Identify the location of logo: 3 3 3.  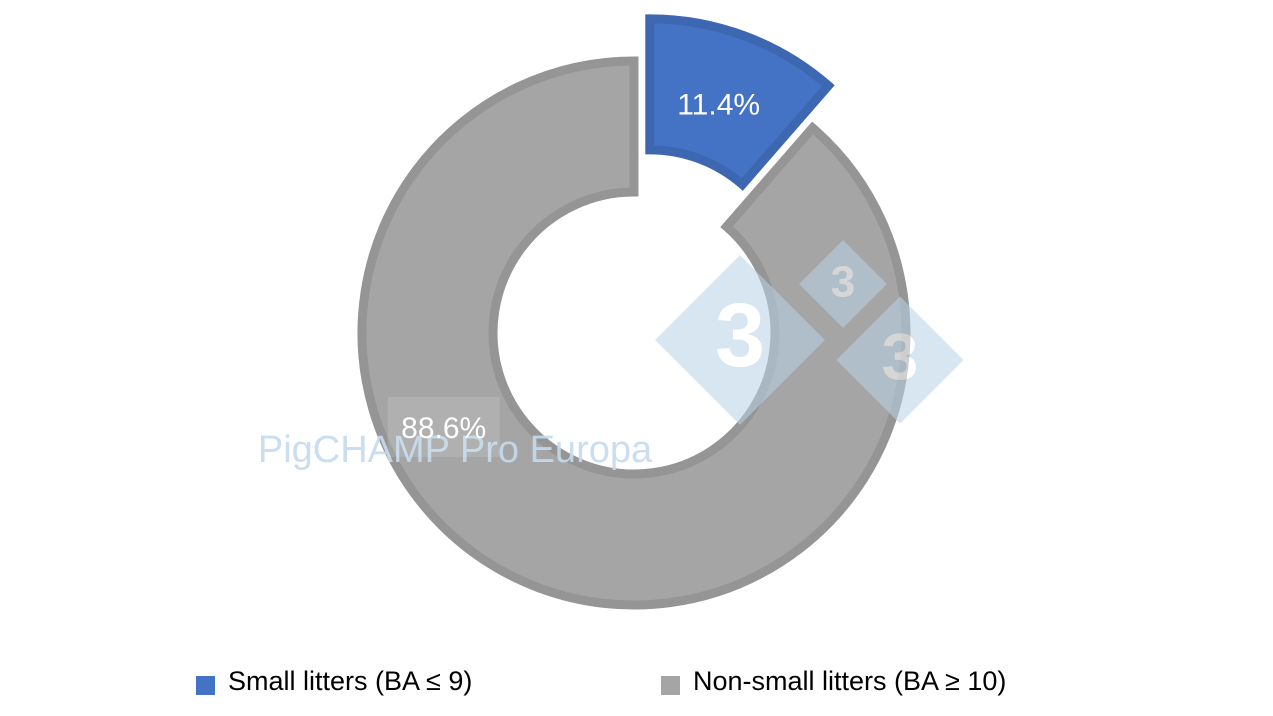
(809, 332).